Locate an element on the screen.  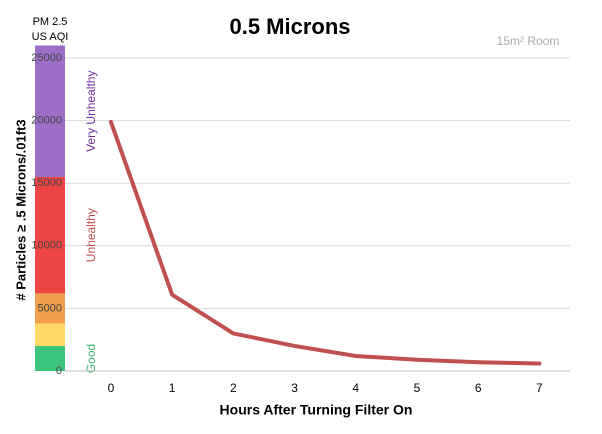
chart-subtitle: 15m² Room is located at coordinates (528, 41).